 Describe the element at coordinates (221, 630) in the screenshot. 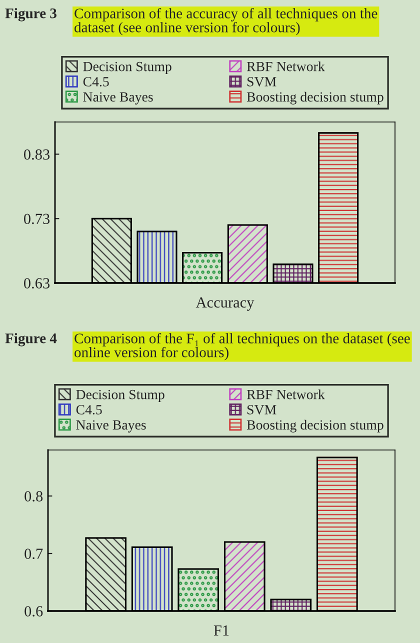

I see `x-tick-label: F1` at that location.